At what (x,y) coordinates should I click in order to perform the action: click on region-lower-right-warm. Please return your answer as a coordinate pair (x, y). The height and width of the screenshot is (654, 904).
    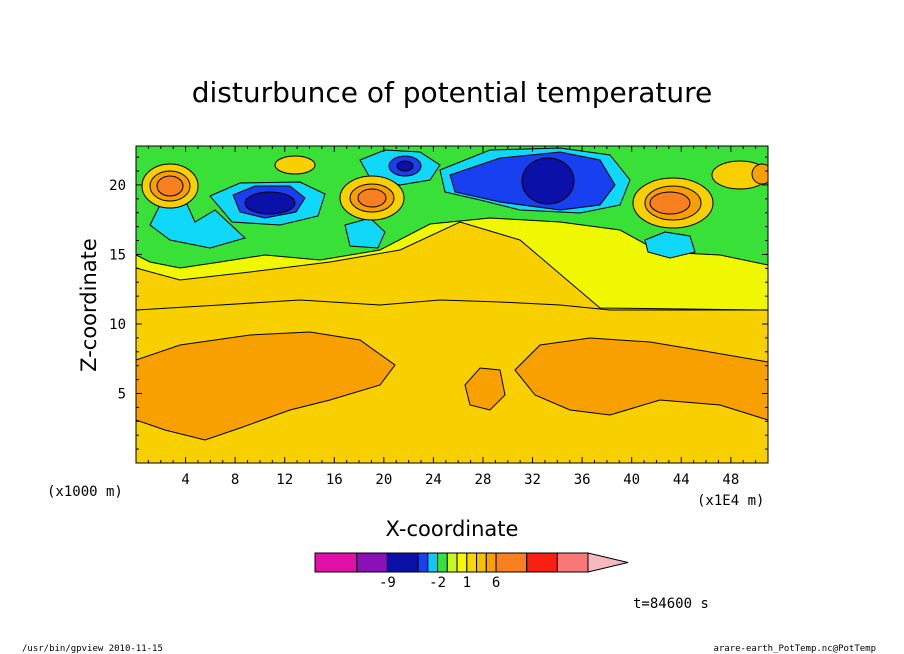
    Looking at the image, I should click on (641, 379).